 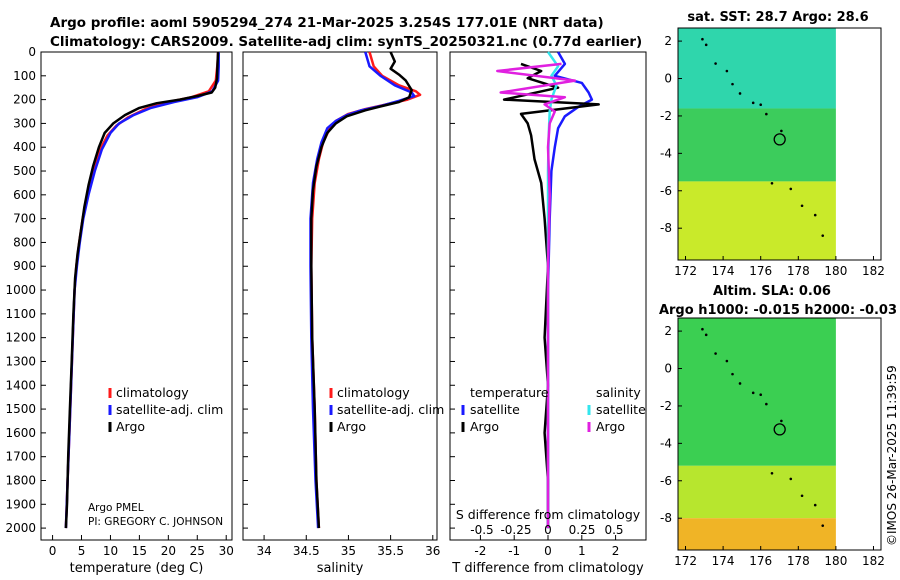 I want to click on y-tick-label: 2000, so click(x=20, y=528).